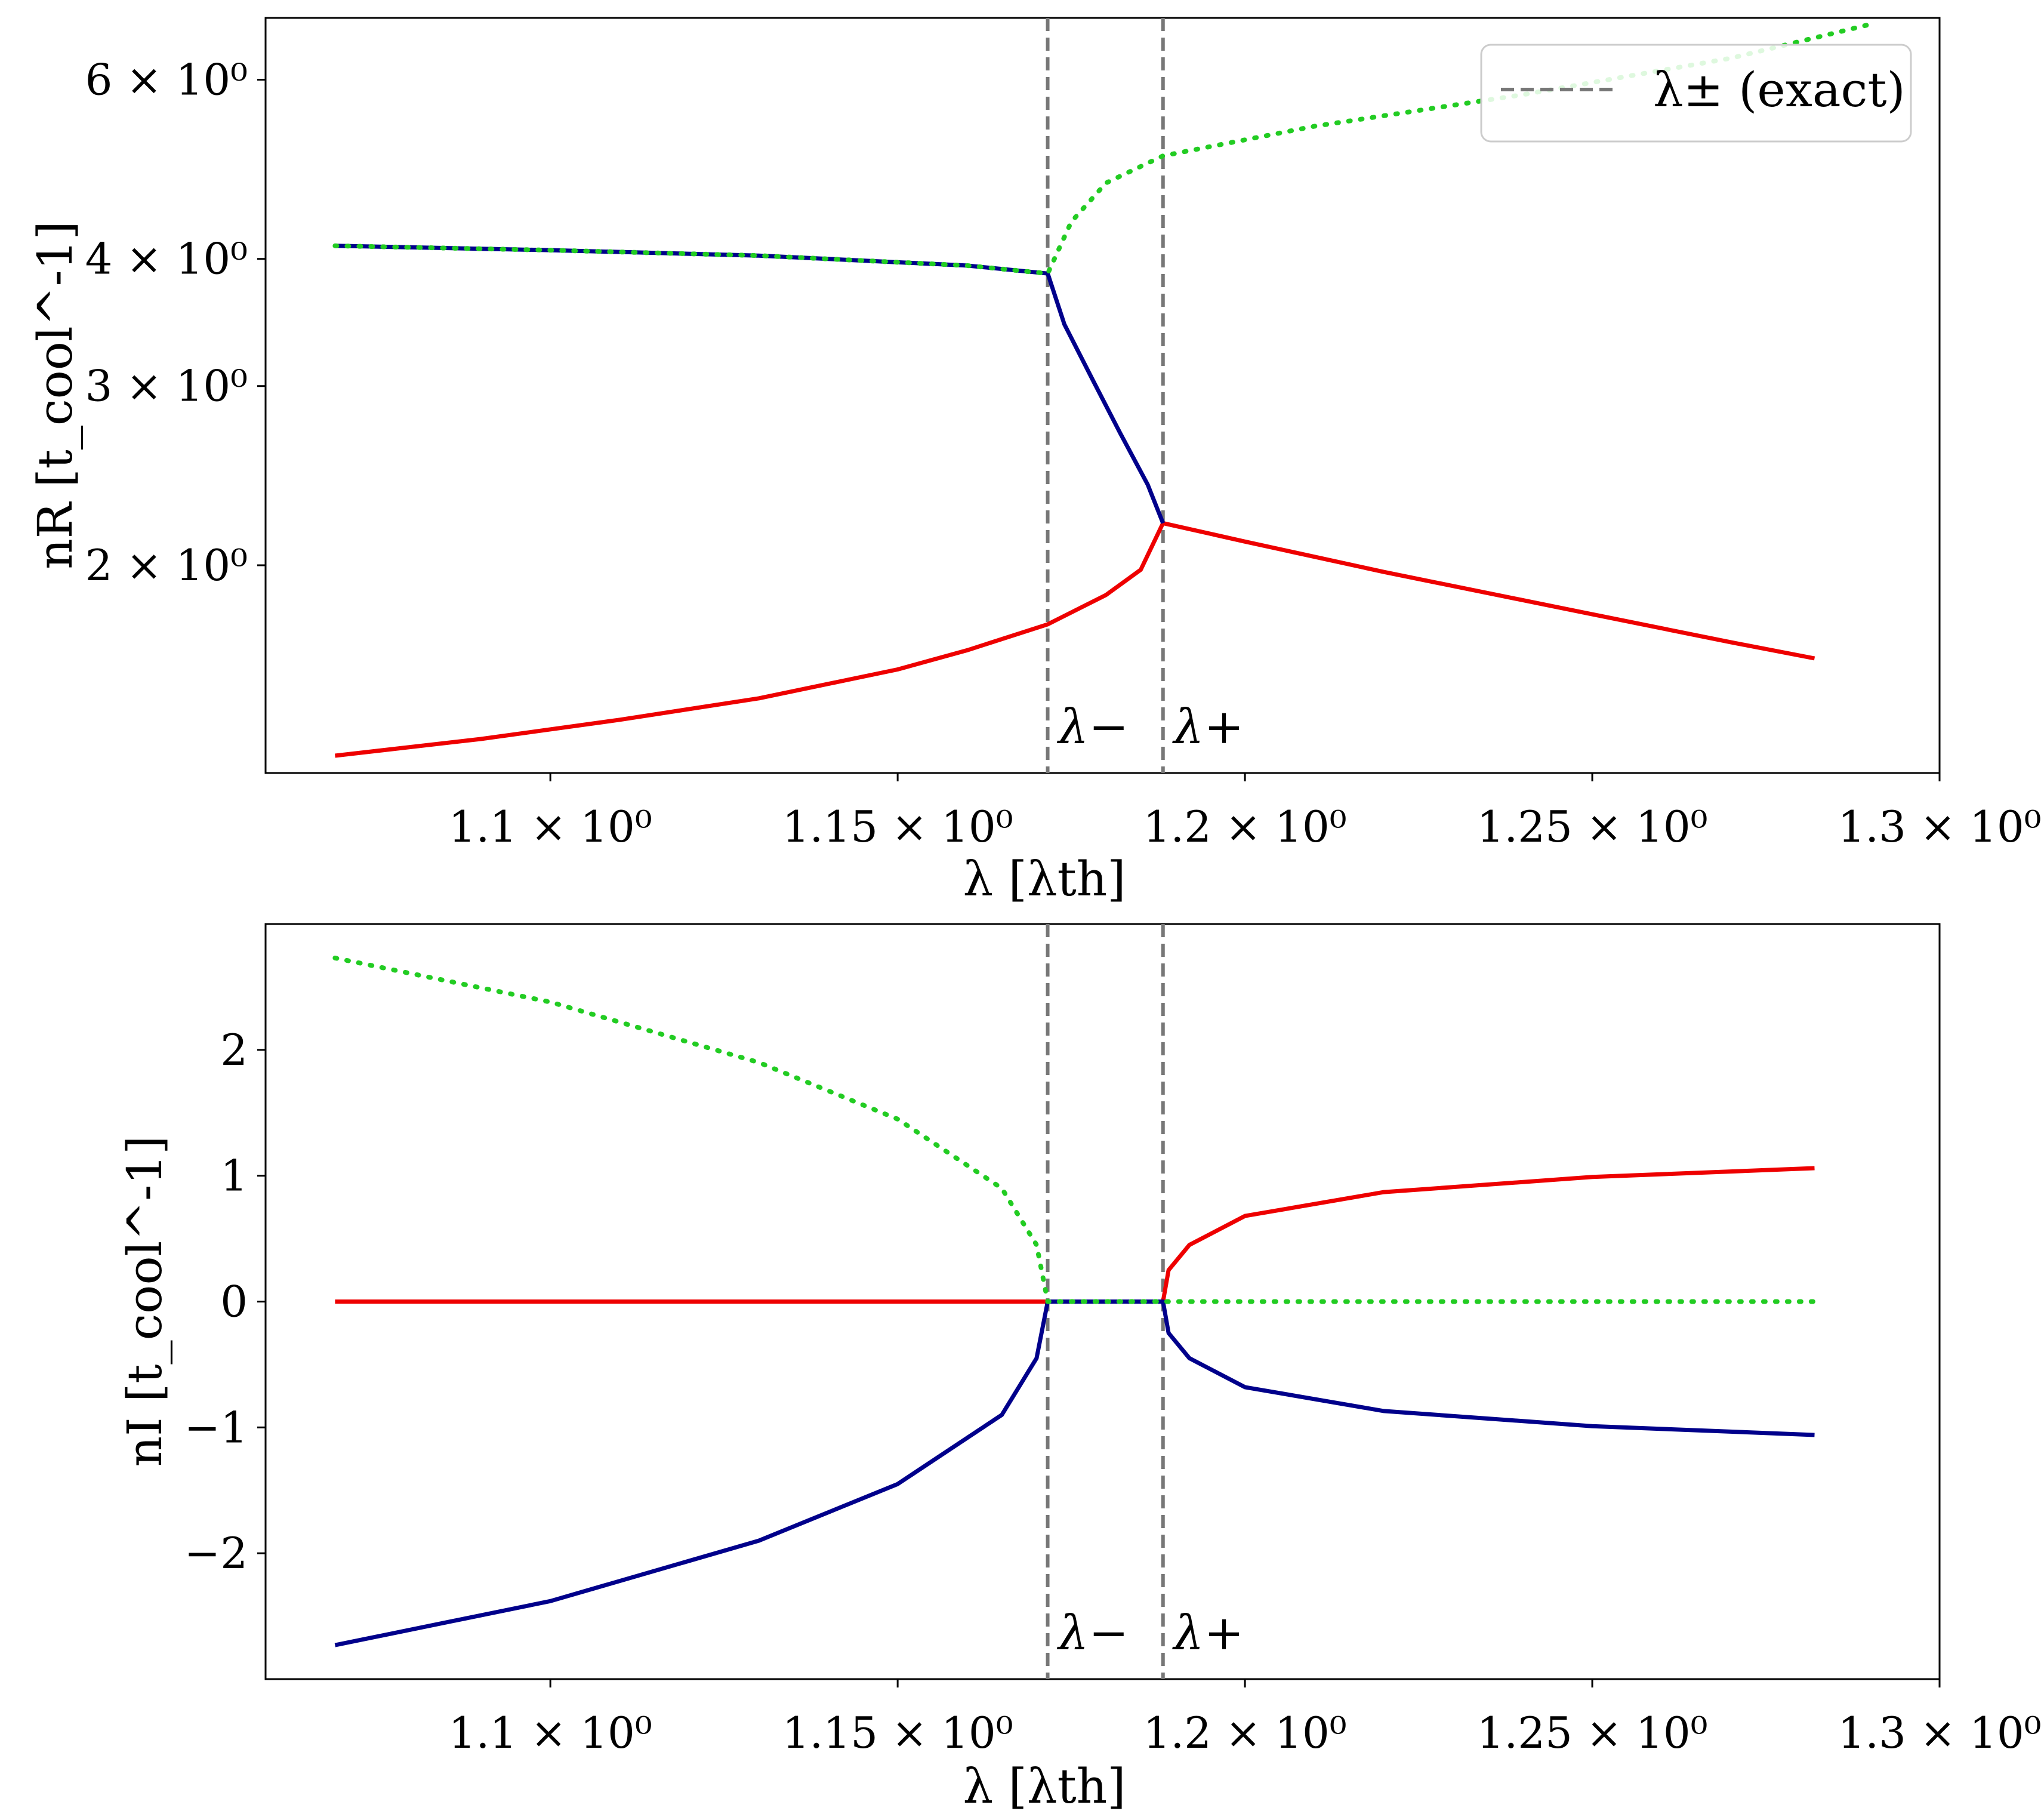 This screenshot has width=2044, height=1817. I want to click on bottom-x-axis-label-text: λ [λth], so click(1044, 1786).